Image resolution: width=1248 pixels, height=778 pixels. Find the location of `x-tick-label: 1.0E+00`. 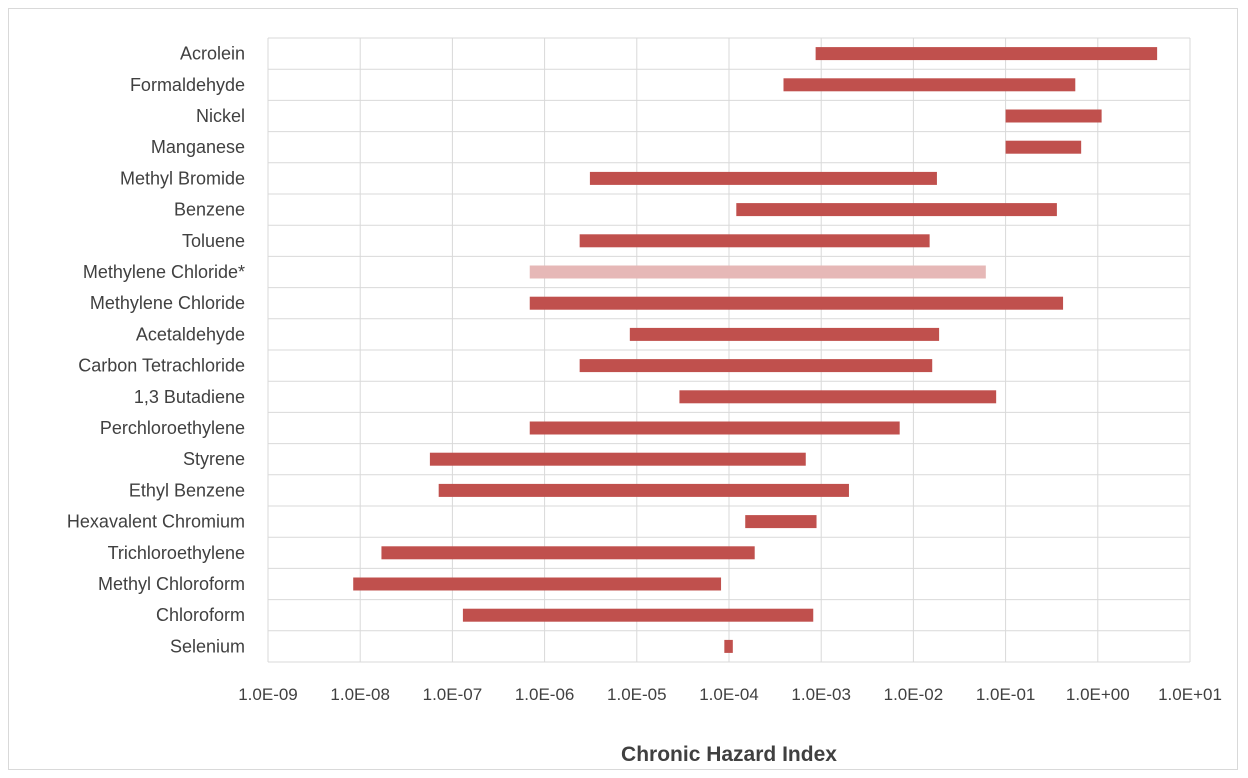

x-tick-label: 1.0E+00 is located at coordinates (1098, 694).